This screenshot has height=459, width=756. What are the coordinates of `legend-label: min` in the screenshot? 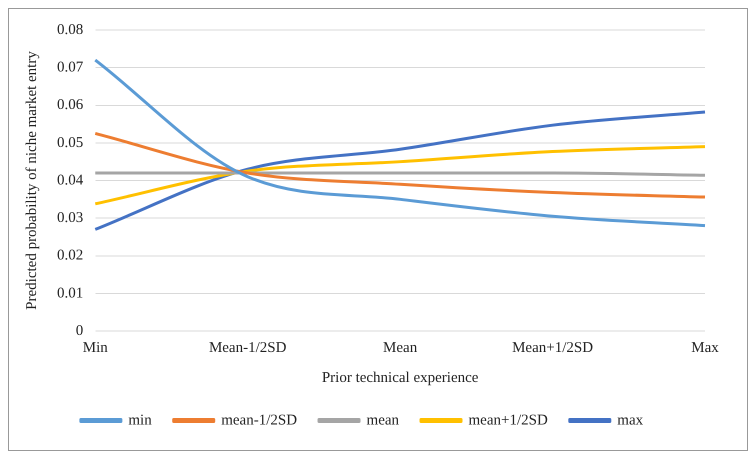 It's located at (140, 420).